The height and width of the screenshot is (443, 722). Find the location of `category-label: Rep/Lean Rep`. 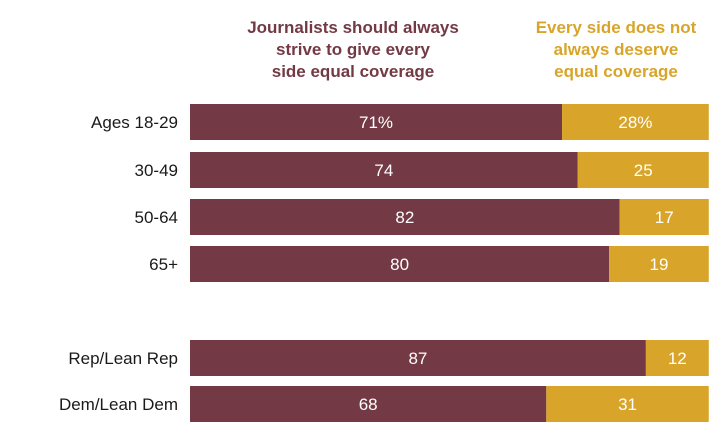

category-label: Rep/Lean Rep is located at coordinates (123, 358).